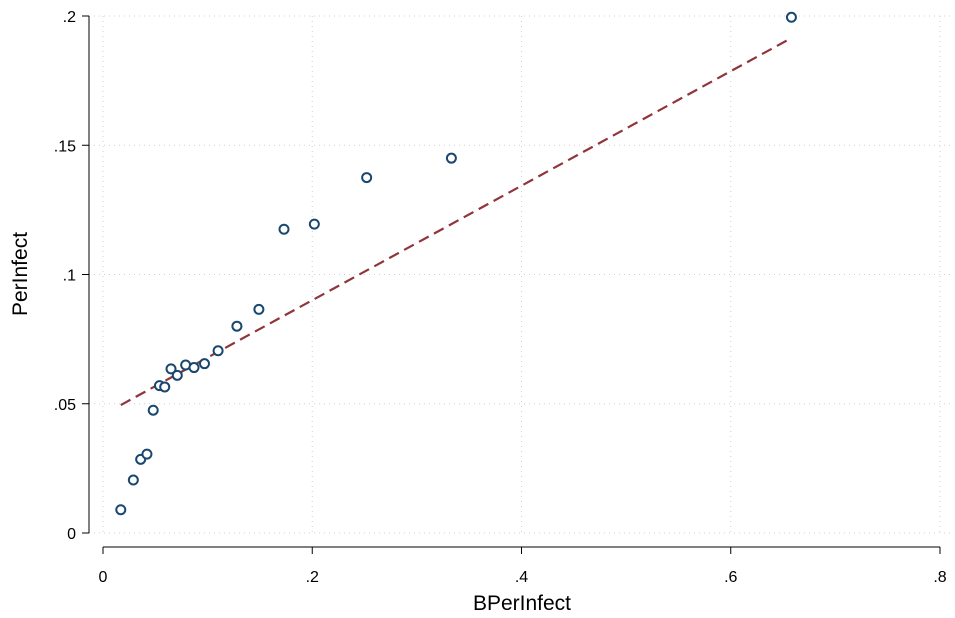 The height and width of the screenshot is (618, 955). What do you see at coordinates (312, 577) in the screenshot?
I see `x-tick-label: .2` at bounding box center [312, 577].